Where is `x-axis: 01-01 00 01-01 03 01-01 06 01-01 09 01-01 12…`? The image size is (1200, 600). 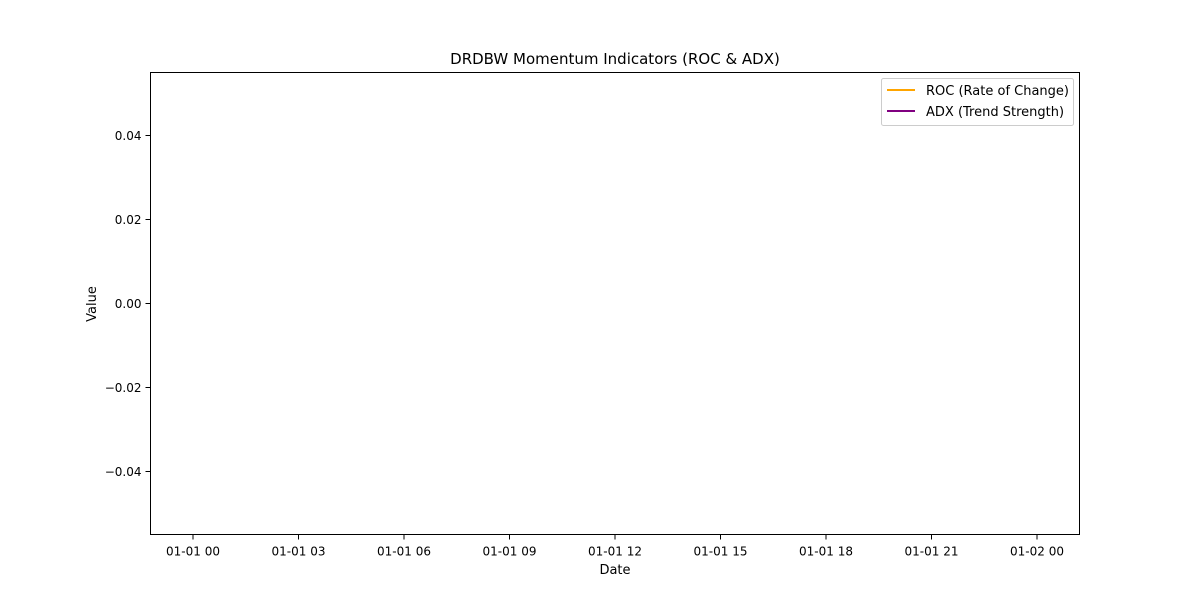 x-axis: 01-01 00 01-01 03 01-01 06 01-01 09 01-01 12… is located at coordinates (615, 546).